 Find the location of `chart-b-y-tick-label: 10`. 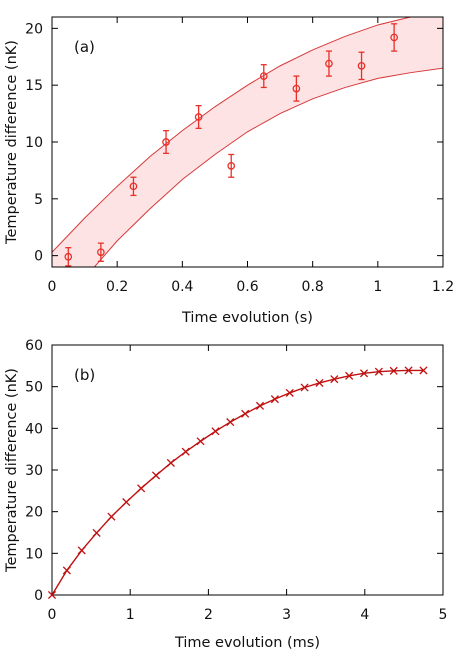

chart-b-y-tick-label: 10 is located at coordinates (34, 554).